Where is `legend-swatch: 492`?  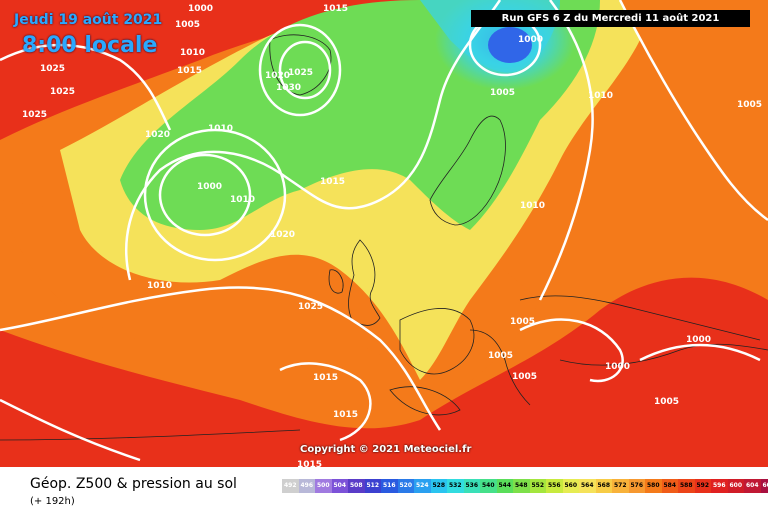
legend-swatch: 492 is located at coordinates (290, 486).